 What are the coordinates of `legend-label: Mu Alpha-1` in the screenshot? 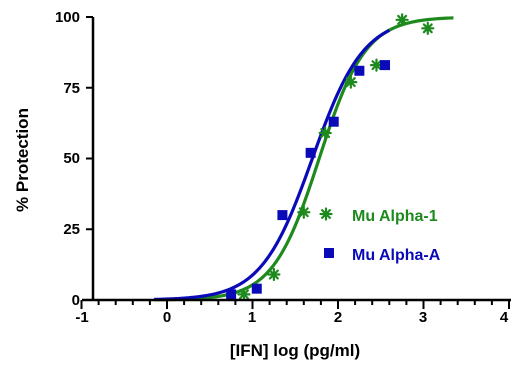 It's located at (395, 216).